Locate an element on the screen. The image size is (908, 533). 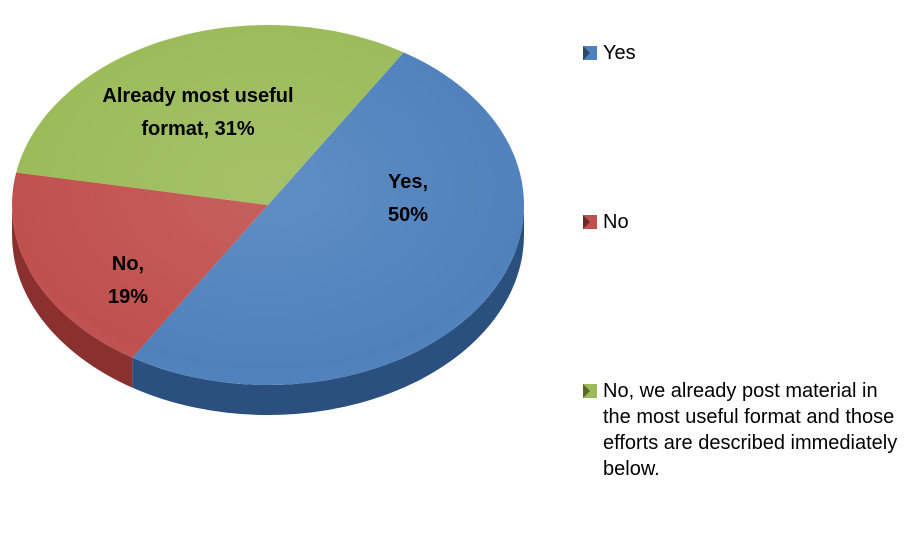
legend-swatch-no-already is located at coordinates (590, 391).